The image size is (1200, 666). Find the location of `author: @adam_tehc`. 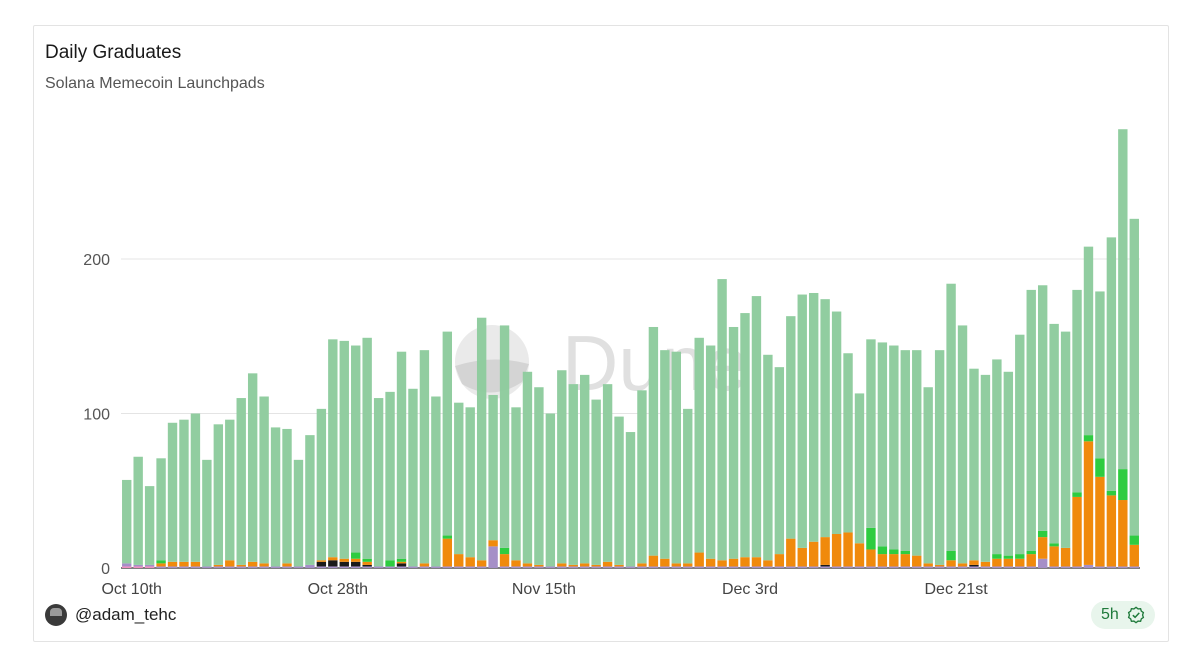

author: @adam_tehc is located at coordinates (110, 615).